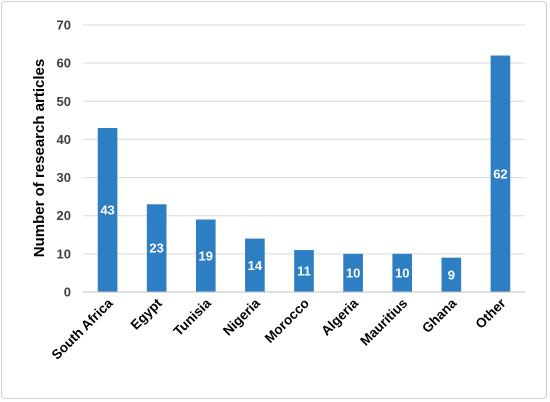 This screenshot has width=550, height=402. Describe the element at coordinates (67, 292) in the screenshot. I see `y-tick-label: 0` at that location.